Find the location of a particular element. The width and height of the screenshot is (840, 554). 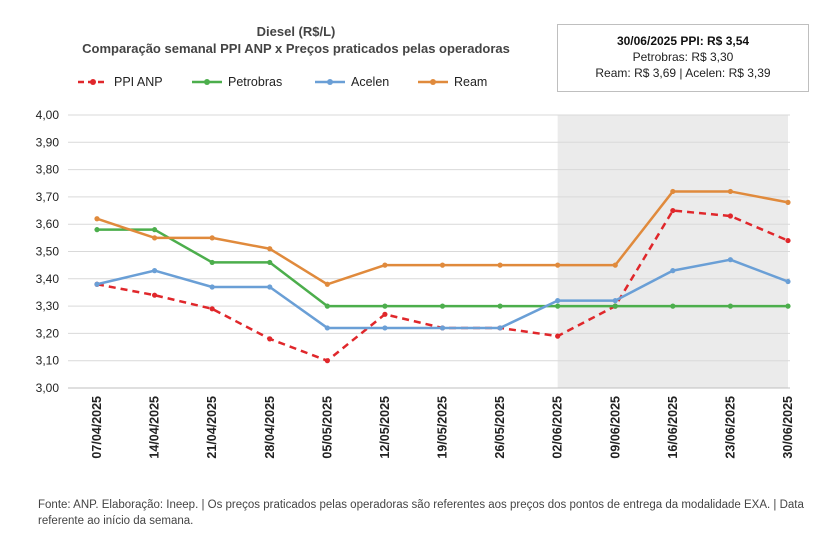

legend-item: Petrobras is located at coordinates (237, 82).